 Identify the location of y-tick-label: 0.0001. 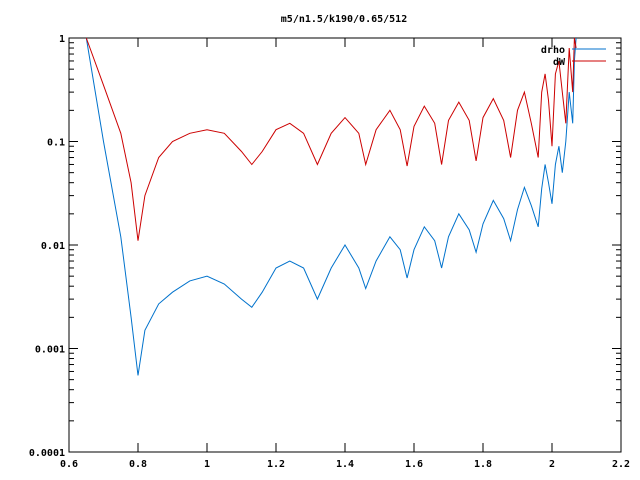
(47, 453).